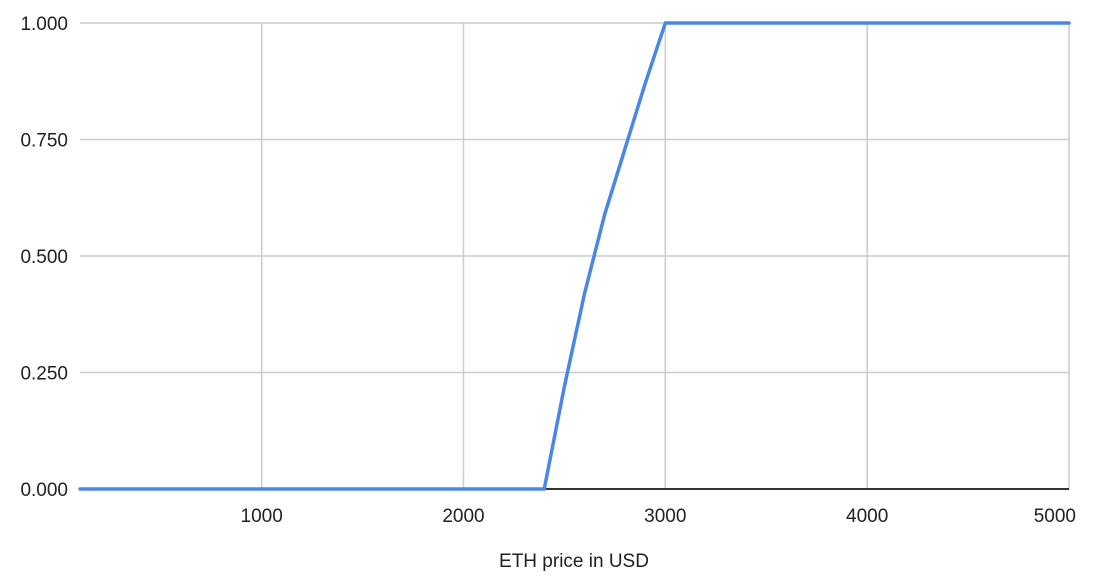 The height and width of the screenshot is (581, 1105). Describe the element at coordinates (44, 141) in the screenshot. I see `y-tick-label: 0.750` at that location.